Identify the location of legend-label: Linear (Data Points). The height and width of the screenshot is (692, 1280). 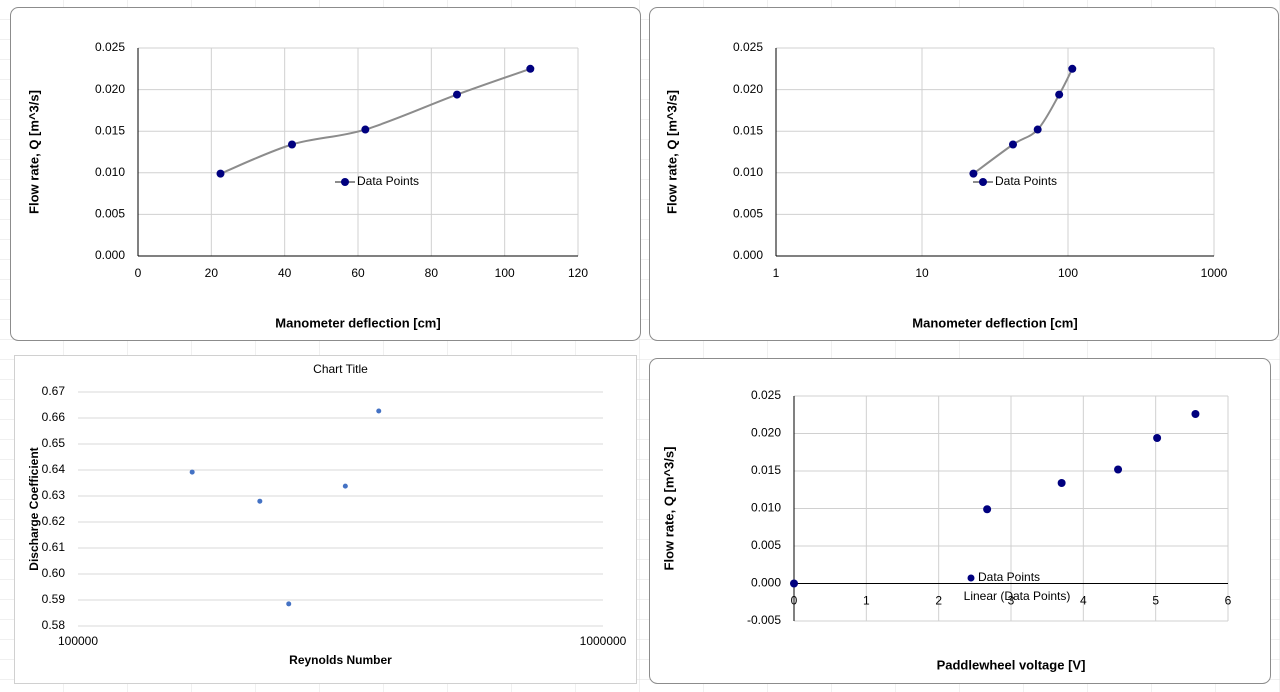
(1017, 596).